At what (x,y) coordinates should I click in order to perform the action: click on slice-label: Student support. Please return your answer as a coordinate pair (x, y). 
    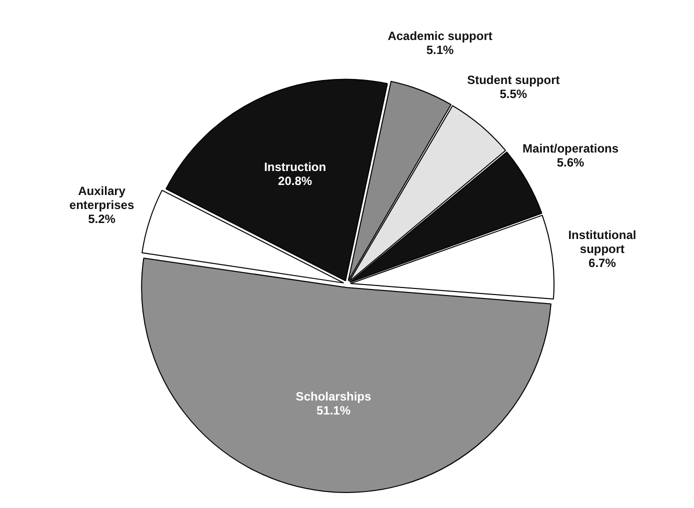
    Looking at the image, I should click on (513, 79).